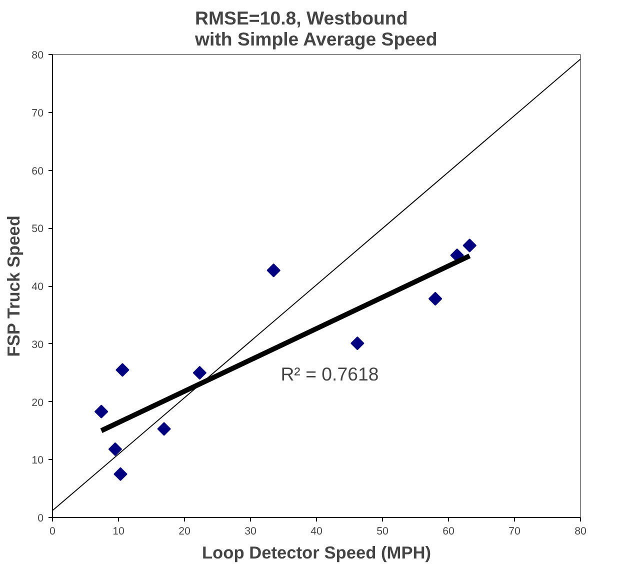 This screenshot has height=573, width=617. Describe the element at coordinates (184, 532) in the screenshot. I see `x-tick-label: 20` at that location.